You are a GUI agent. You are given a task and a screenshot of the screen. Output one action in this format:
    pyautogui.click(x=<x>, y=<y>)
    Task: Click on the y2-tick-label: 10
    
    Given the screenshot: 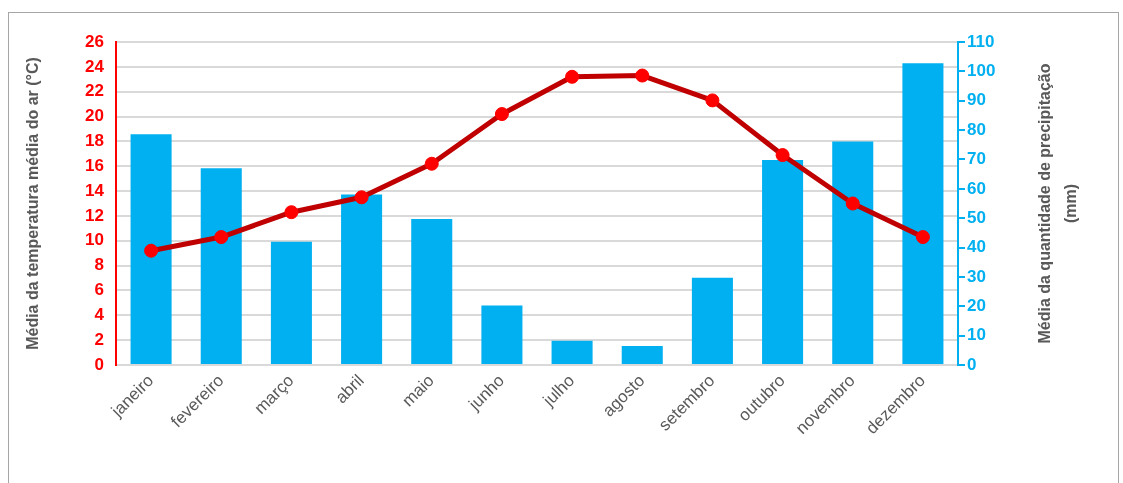 What is the action you would take?
    pyautogui.click(x=976, y=335)
    